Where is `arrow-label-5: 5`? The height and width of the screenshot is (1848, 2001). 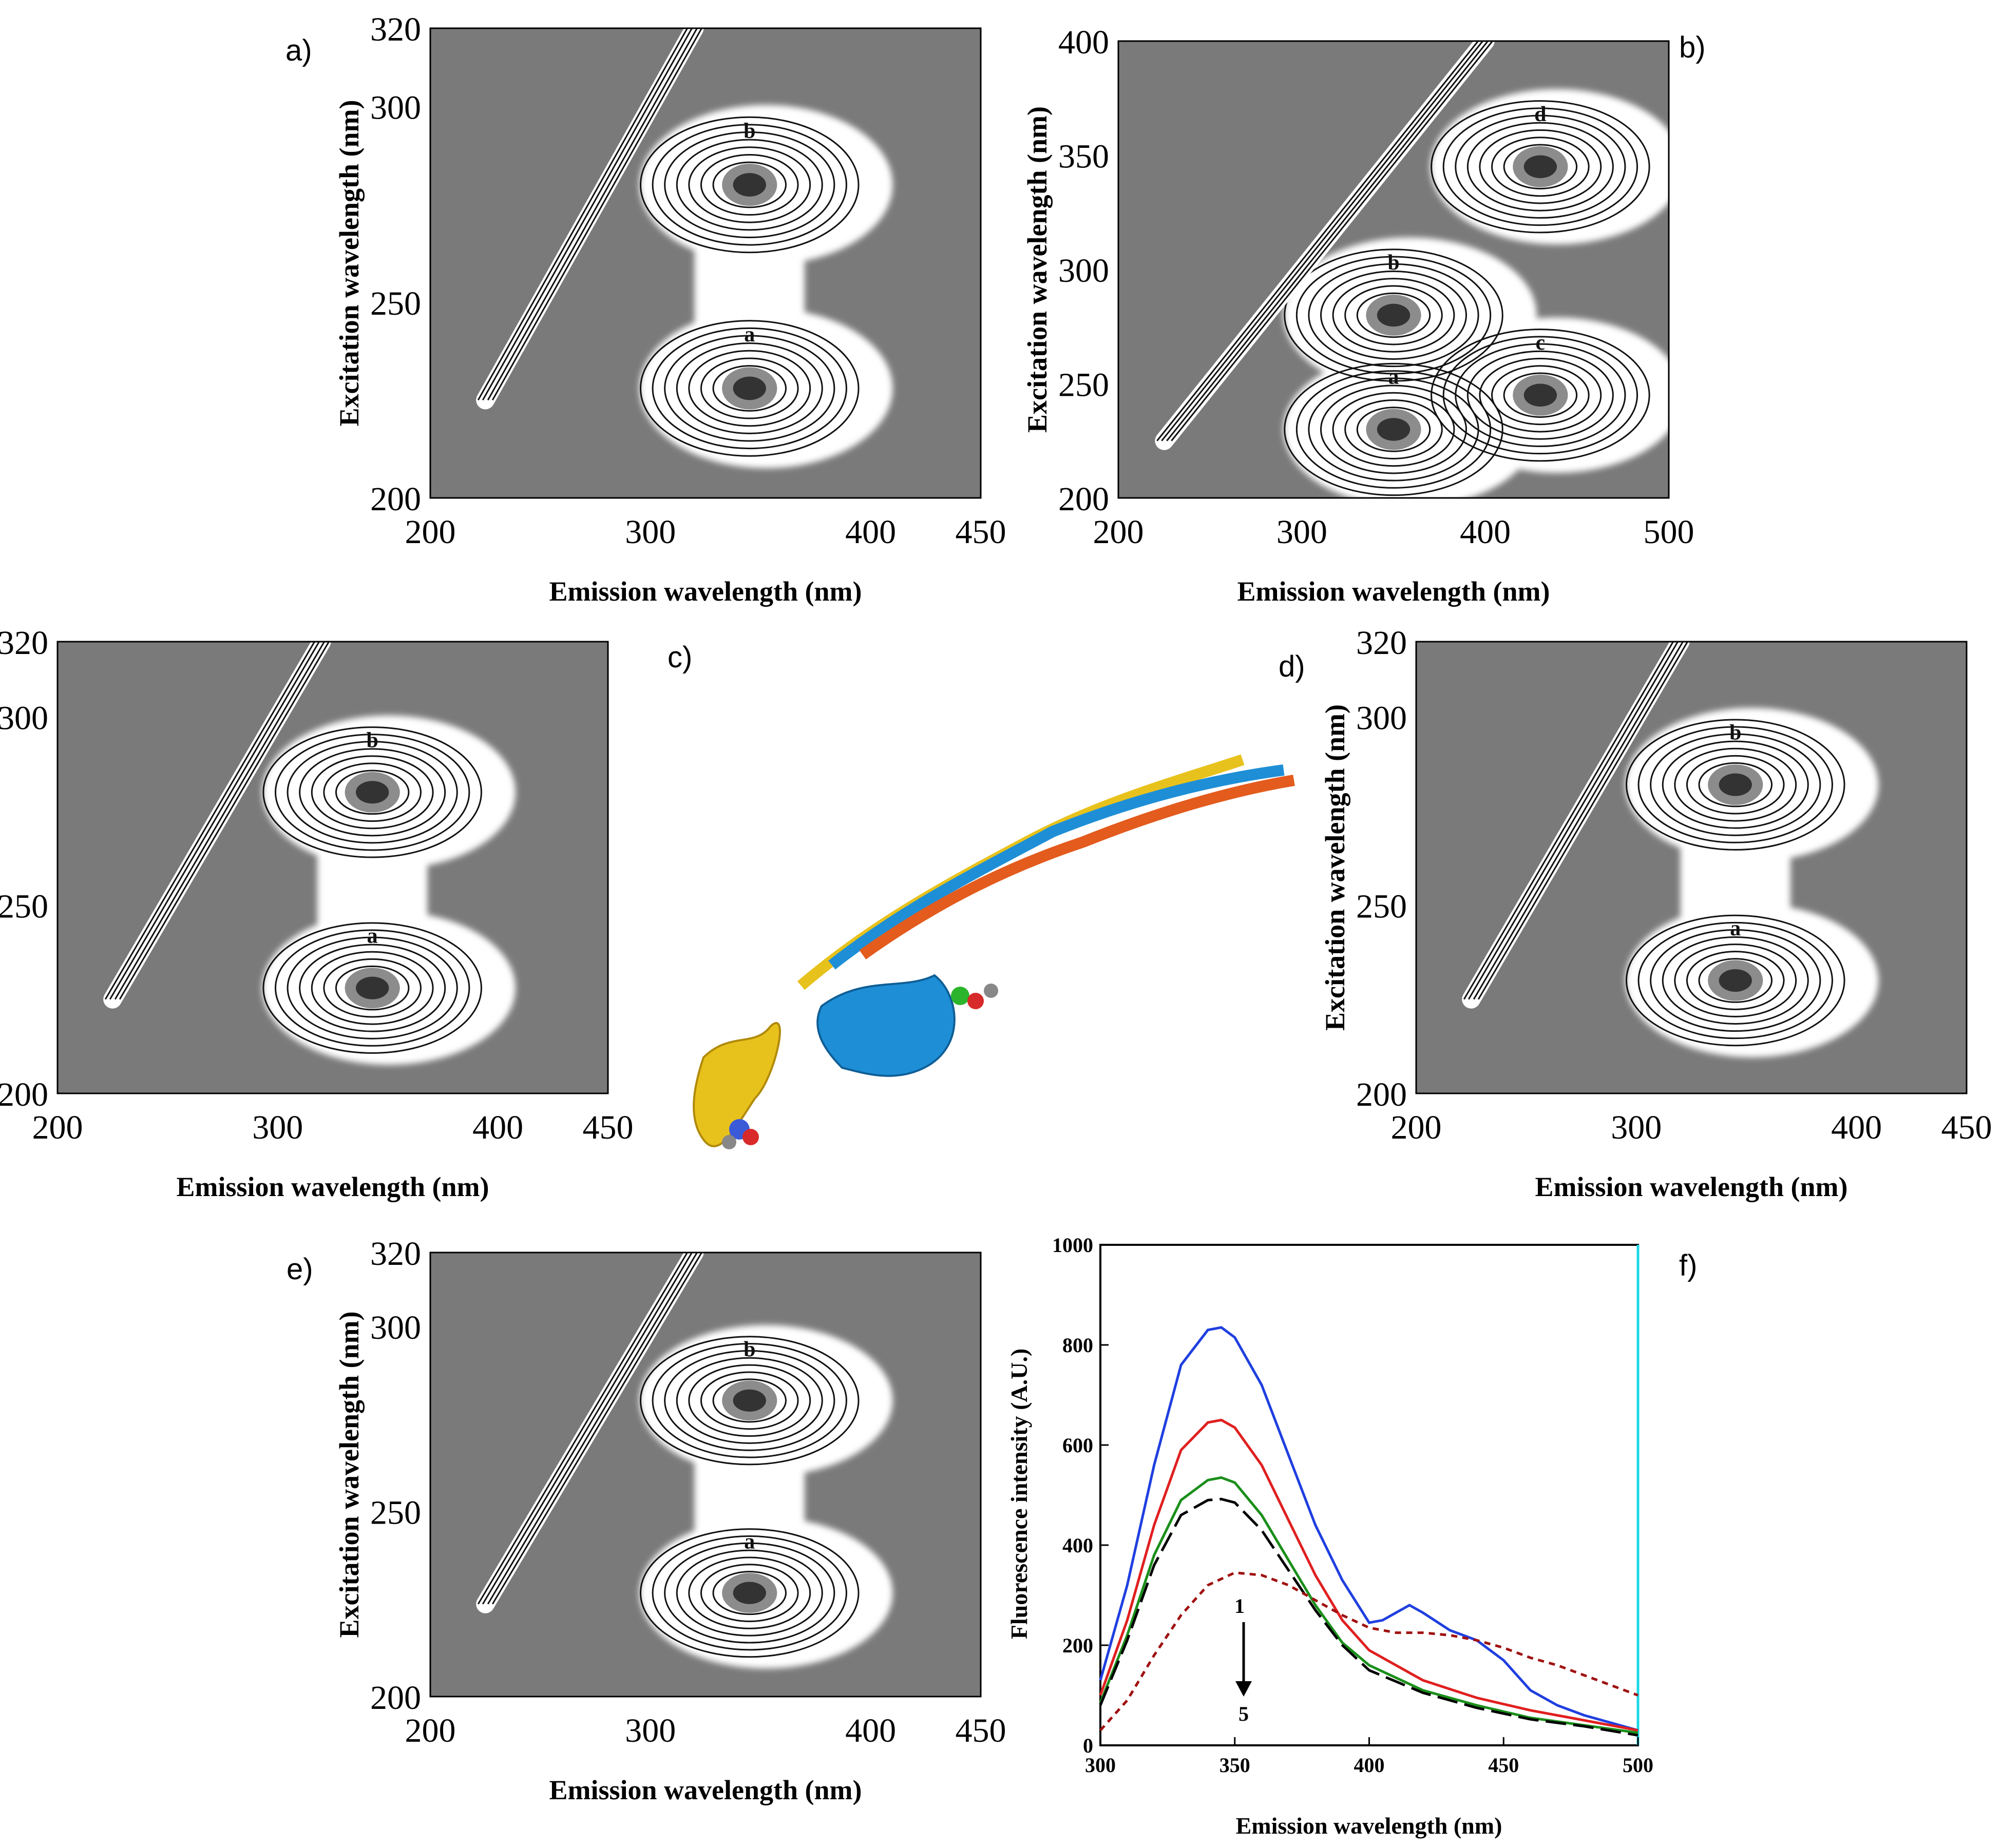 arrow-label-5: 5 is located at coordinates (1244, 1713).